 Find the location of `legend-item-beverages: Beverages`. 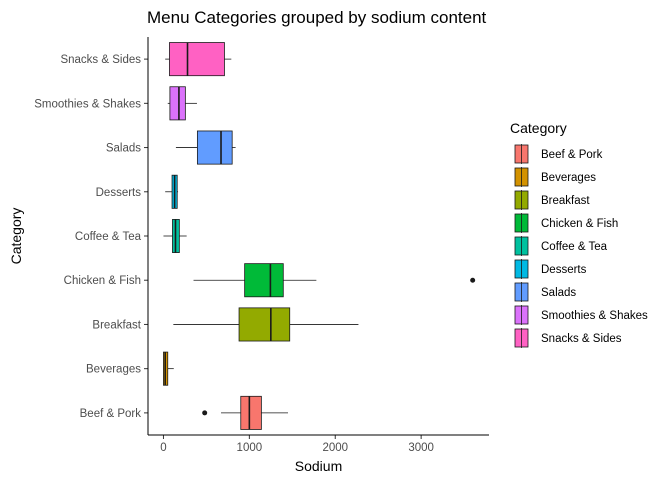

legend-item-beverages: Beverages is located at coordinates (555, 177).